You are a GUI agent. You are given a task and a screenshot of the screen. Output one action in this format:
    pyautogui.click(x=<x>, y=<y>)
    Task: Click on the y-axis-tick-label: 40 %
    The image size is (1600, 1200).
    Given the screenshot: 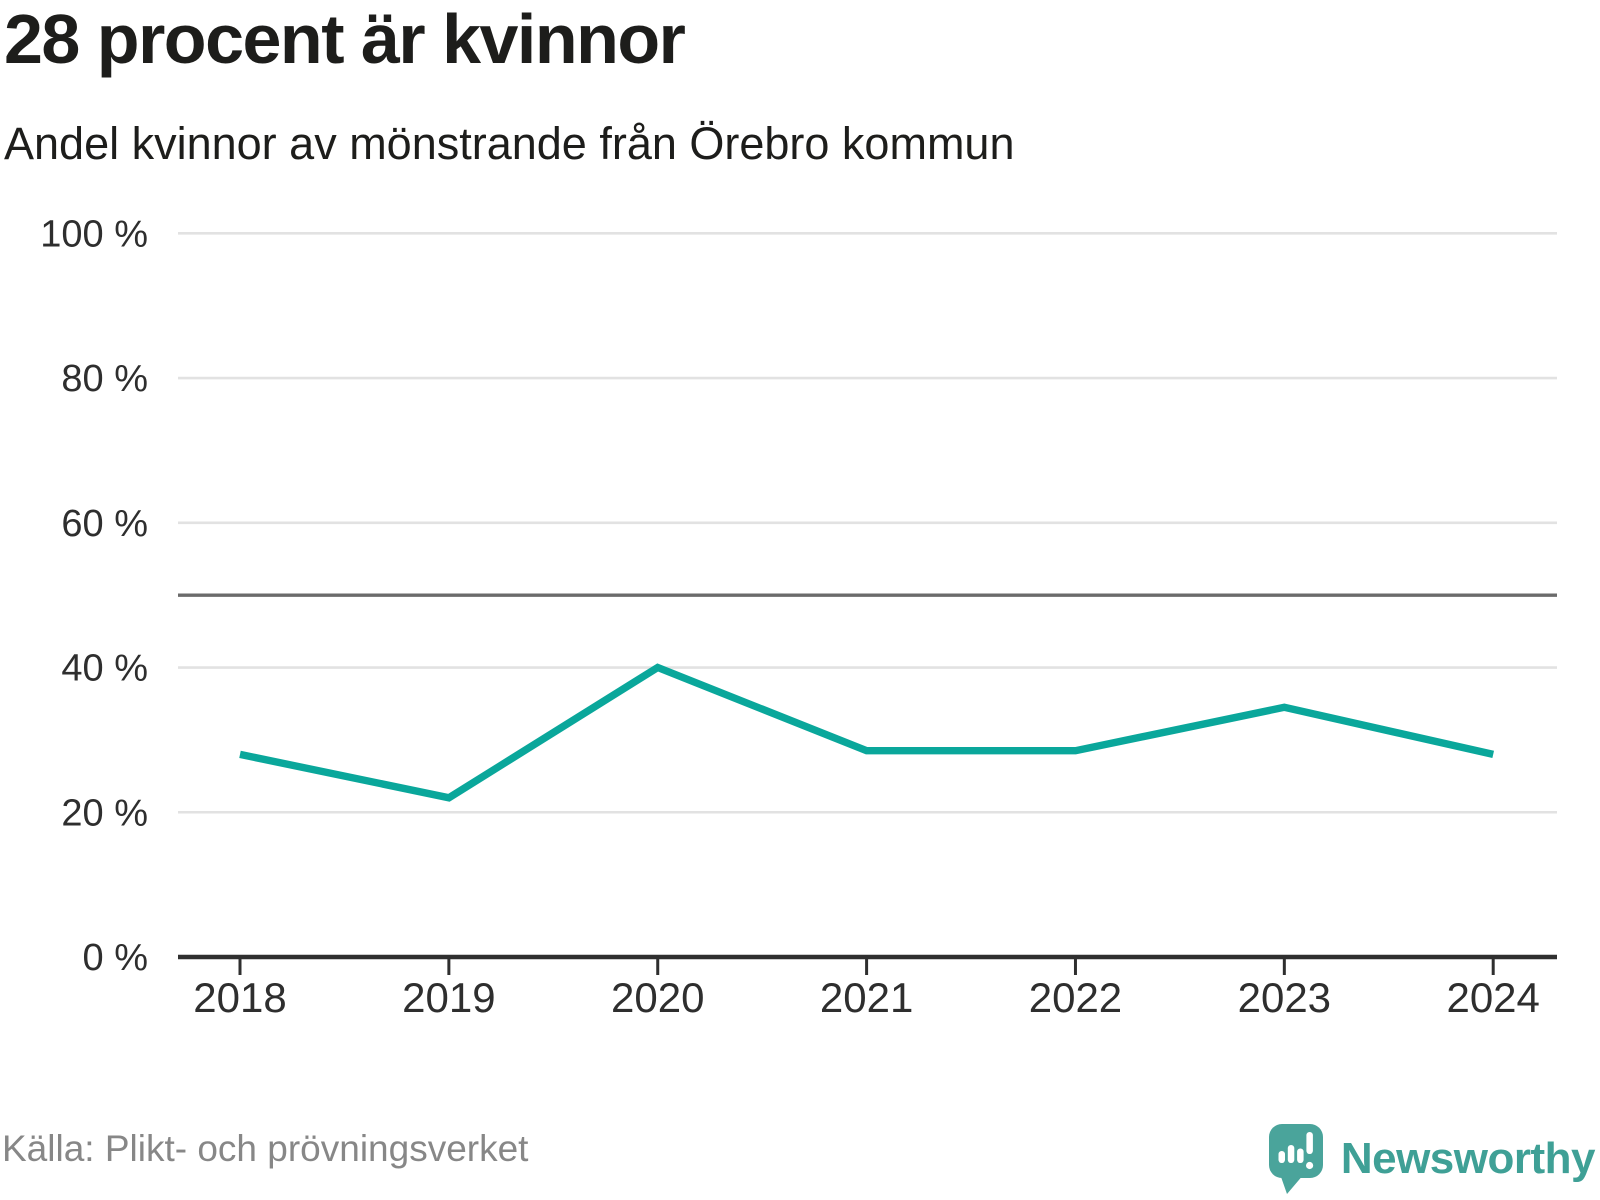 What is the action you would take?
    pyautogui.click(x=104, y=669)
    